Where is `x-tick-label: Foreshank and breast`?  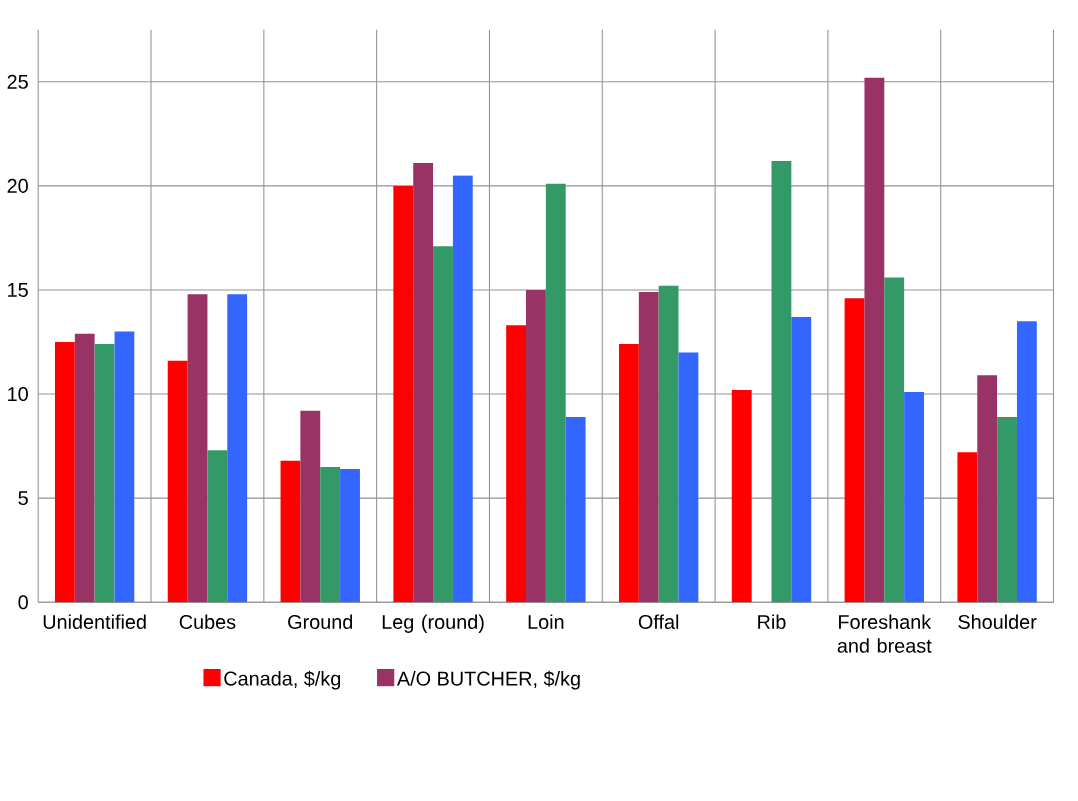
x-tick-label: Foreshank and breast is located at coordinates (884, 633).